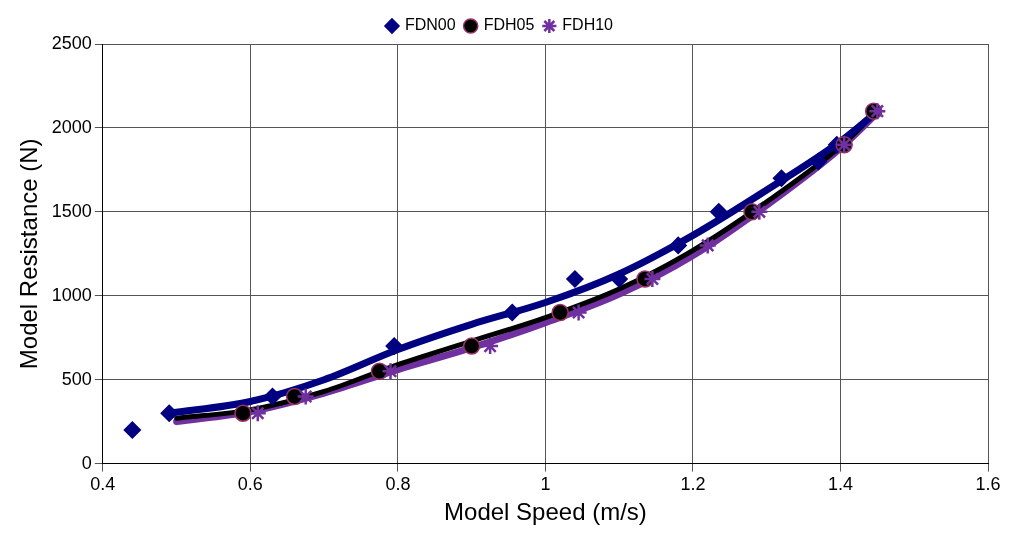 The width and height of the screenshot is (1020, 540). I want to click on y-axis-title: Model Resistance (N), so click(29, 254).